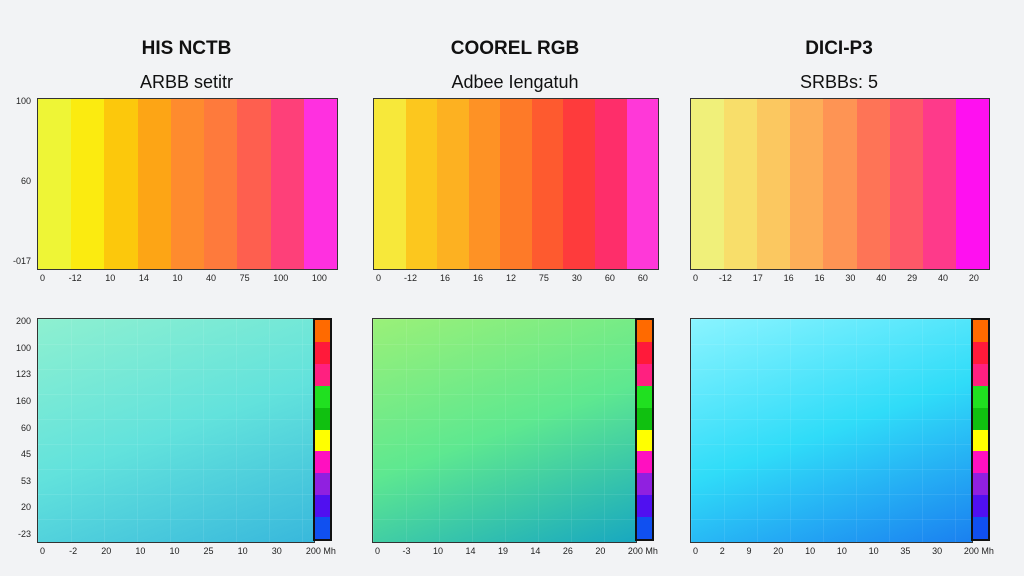 The height and width of the screenshot is (576, 1024). Describe the element at coordinates (642, 278) in the screenshot. I see `x-tick-label: 60` at that location.